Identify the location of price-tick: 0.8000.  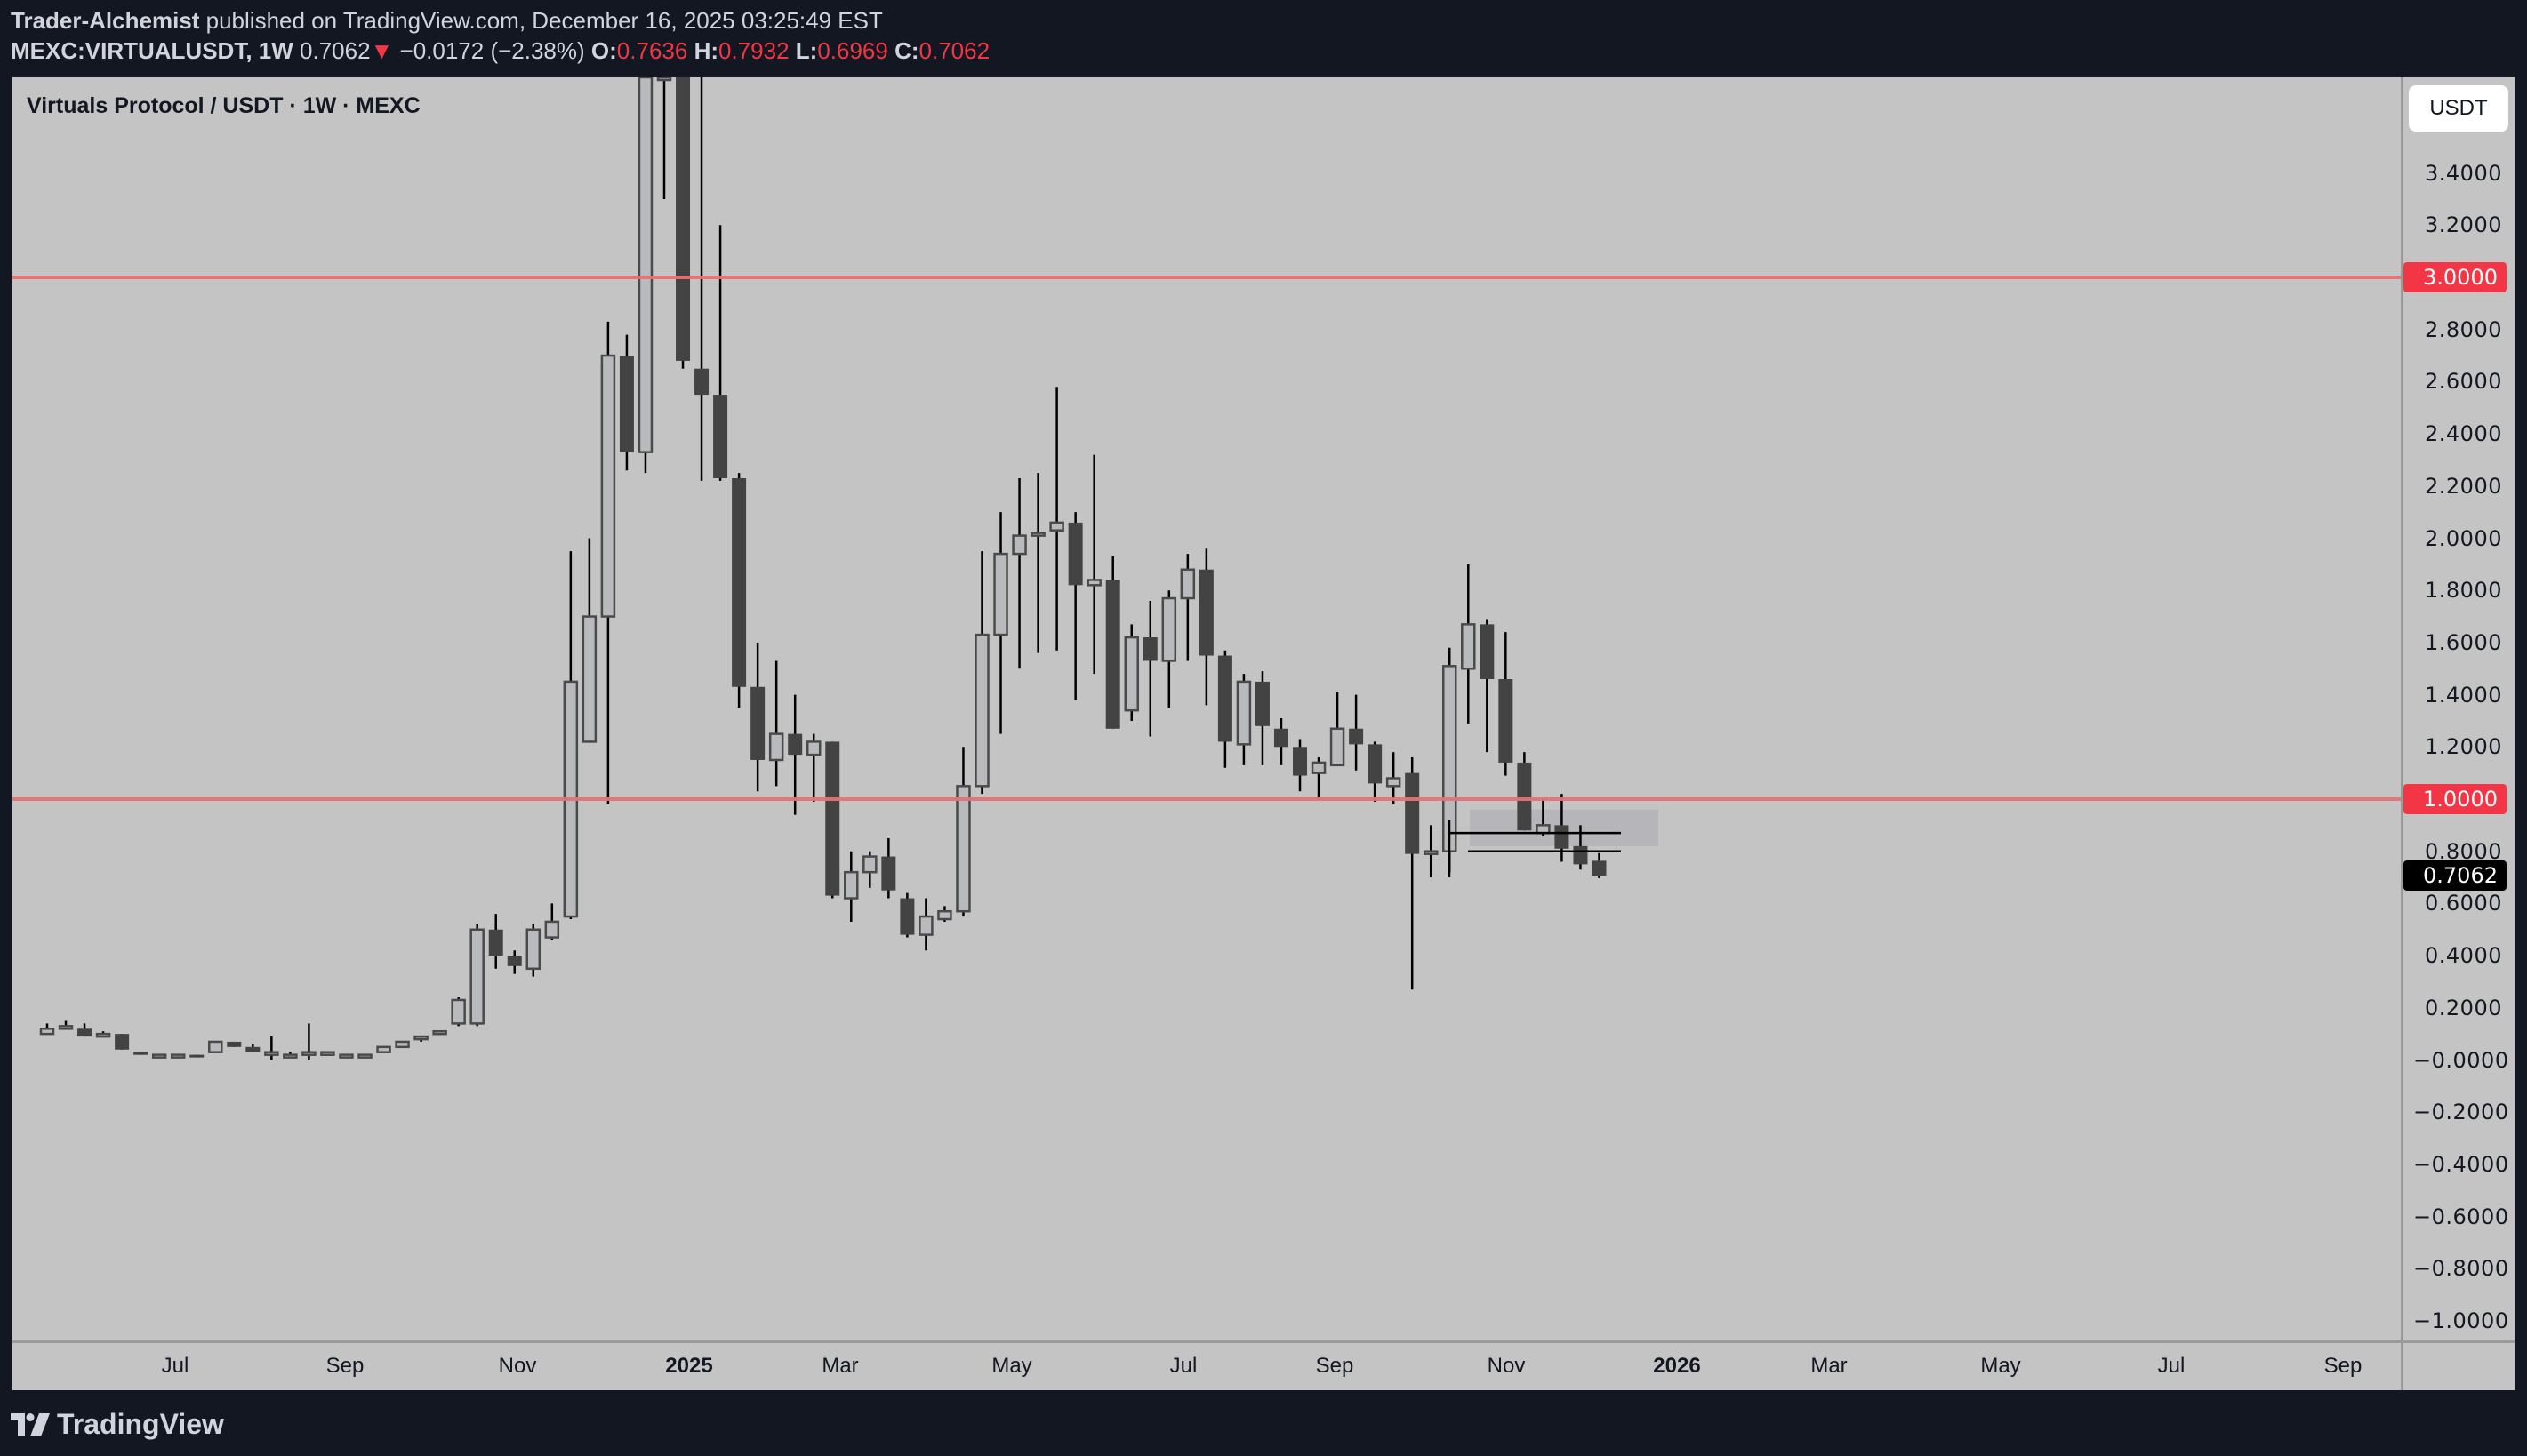
(2463, 851).